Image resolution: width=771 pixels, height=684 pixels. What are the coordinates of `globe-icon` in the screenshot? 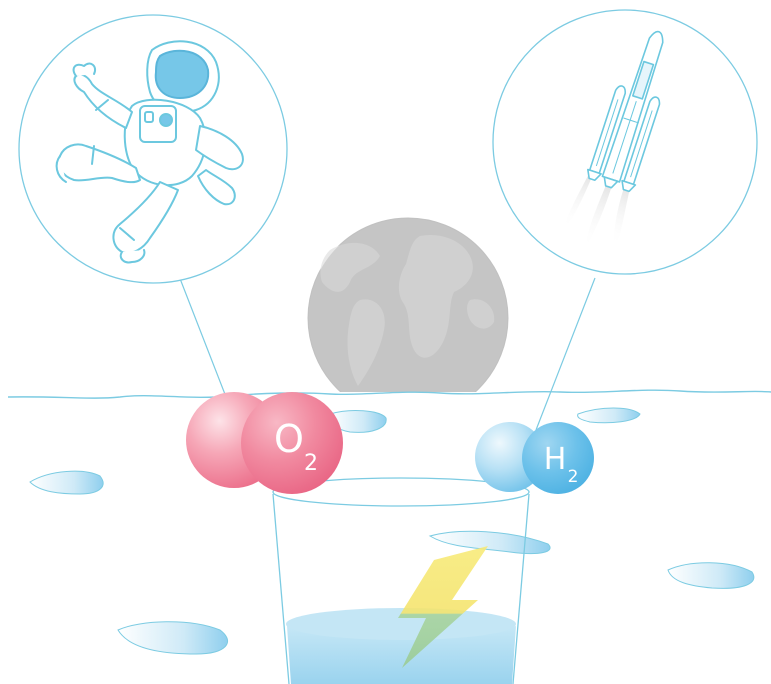 It's located at (408, 304).